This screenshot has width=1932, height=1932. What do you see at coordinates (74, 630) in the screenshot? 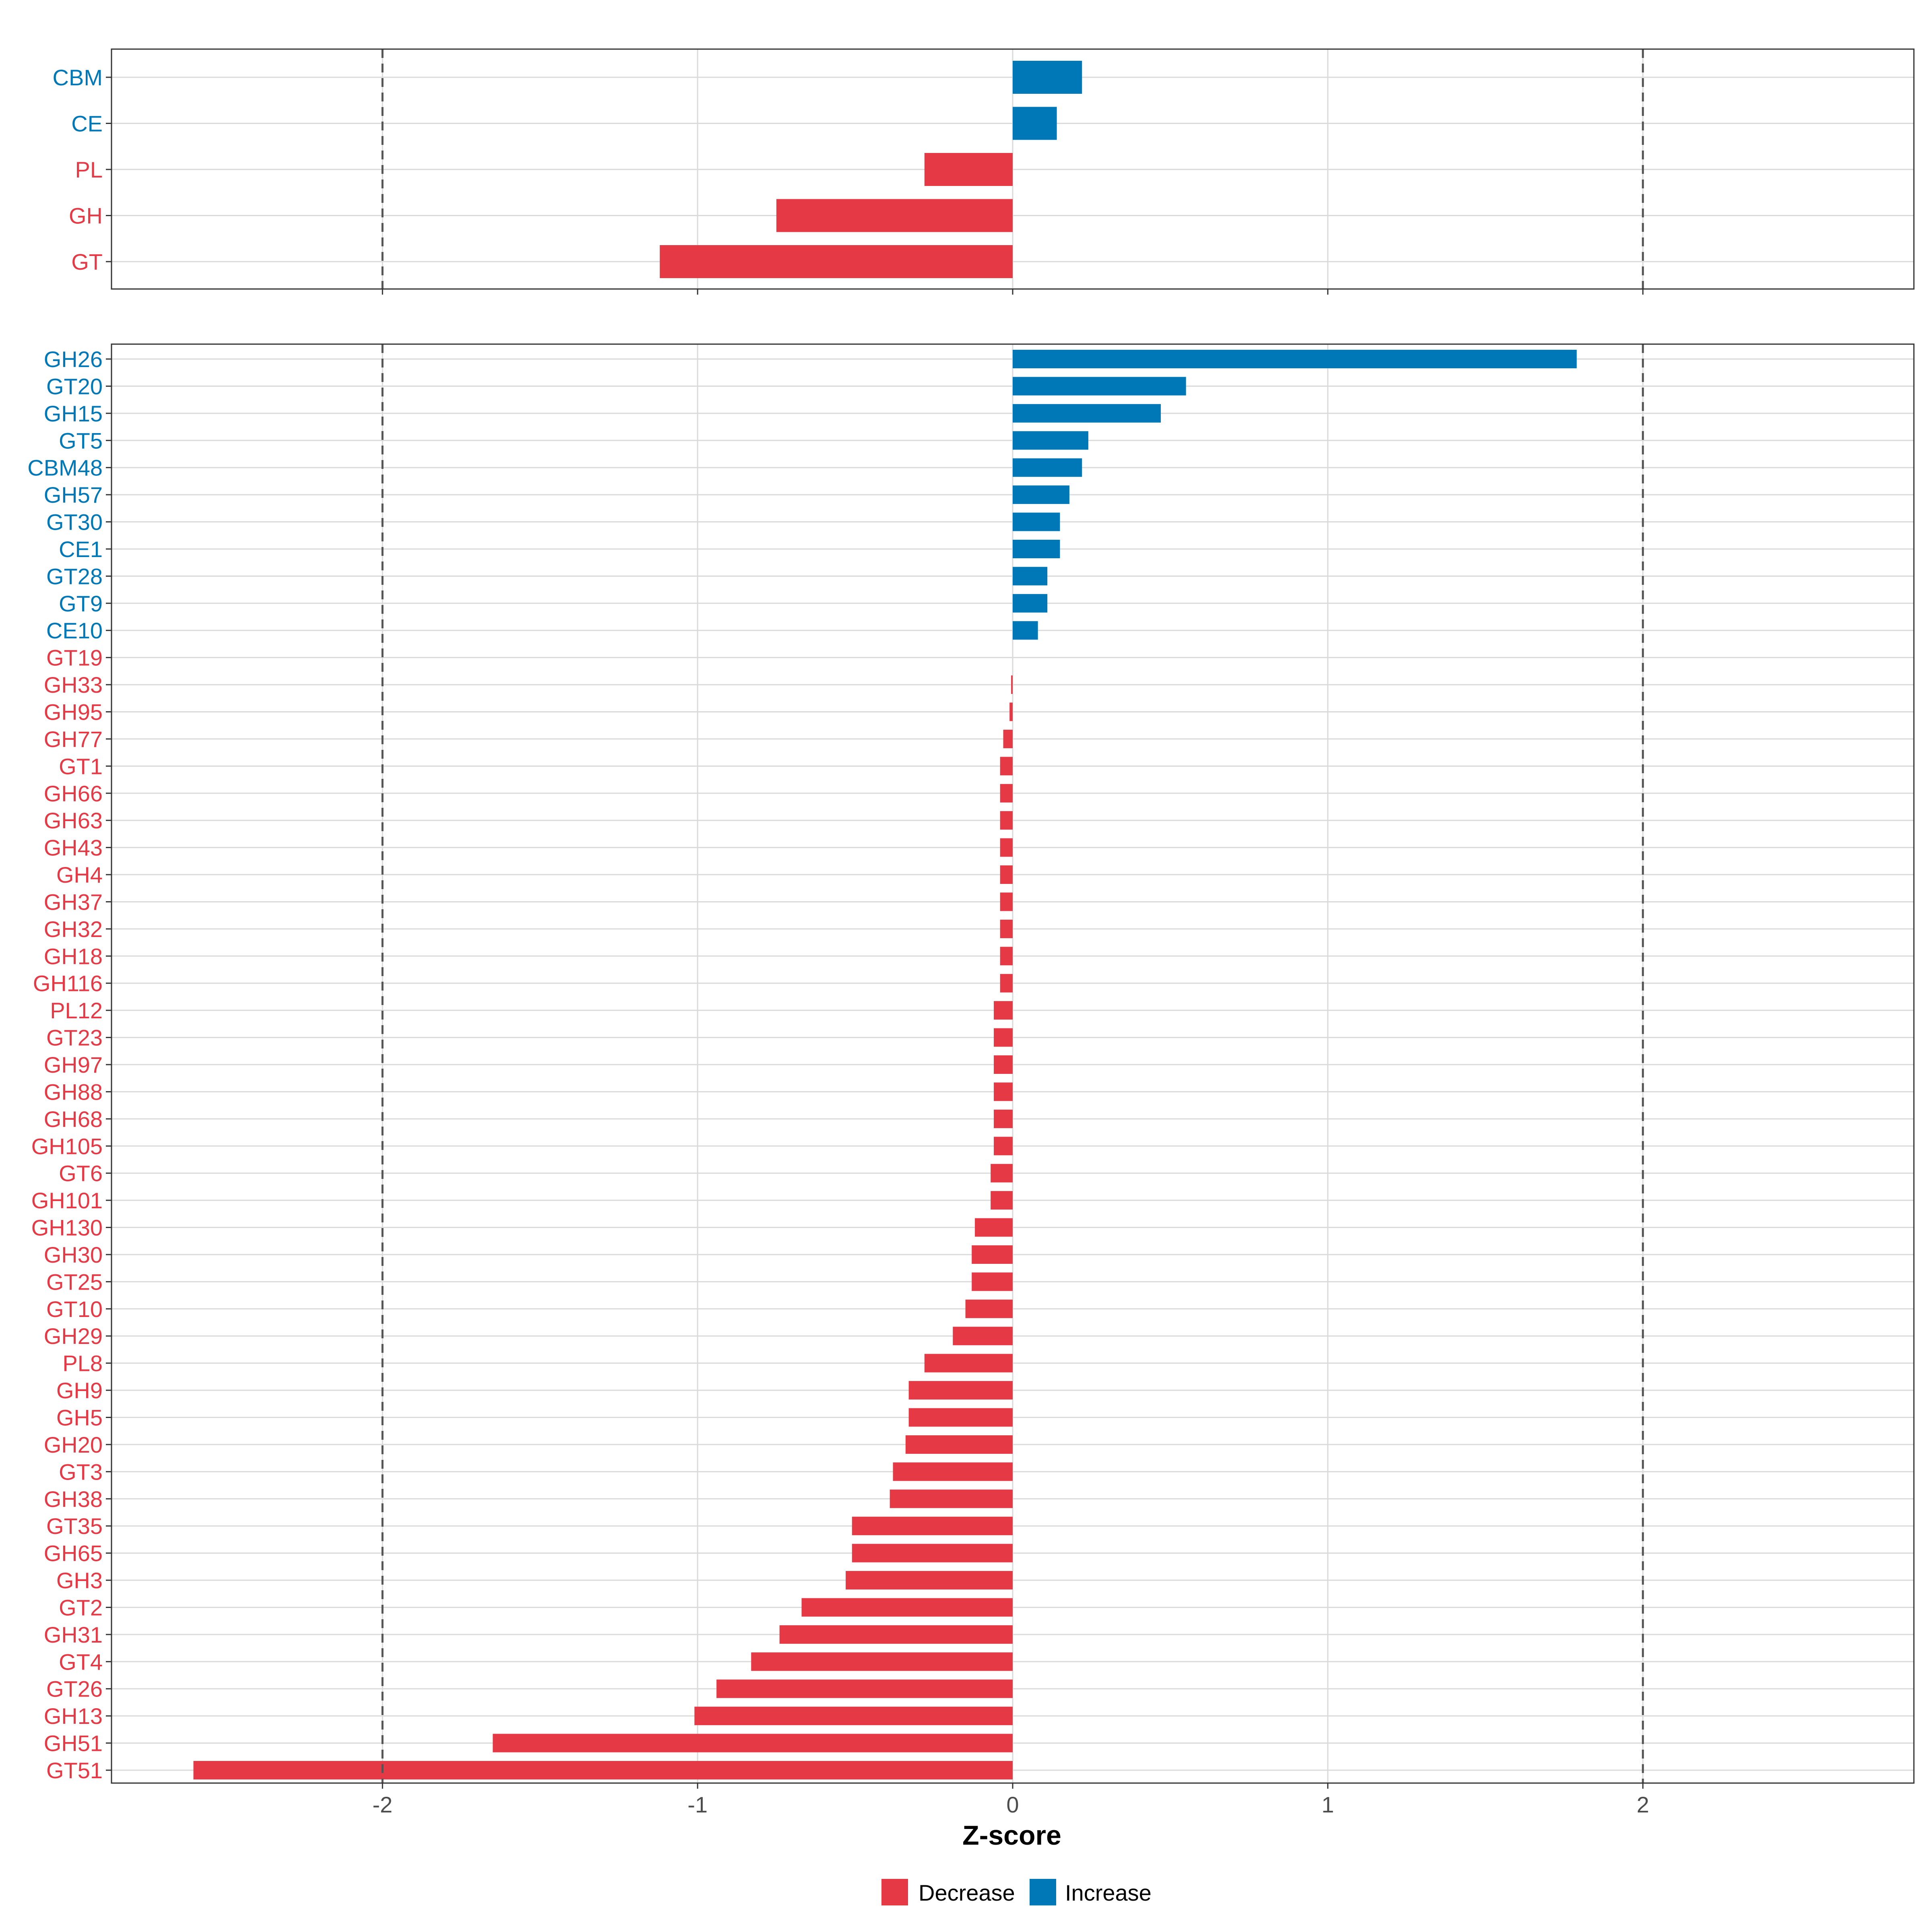
I see `category-label-ce10: CE10` at bounding box center [74, 630].